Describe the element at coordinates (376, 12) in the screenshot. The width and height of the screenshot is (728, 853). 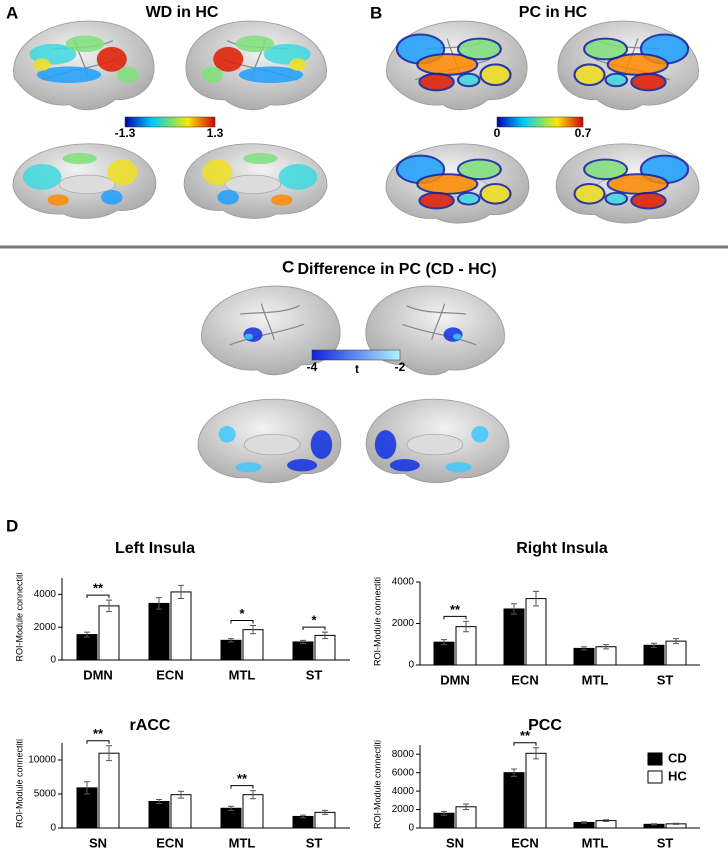
I see `panel-label: B` at that location.